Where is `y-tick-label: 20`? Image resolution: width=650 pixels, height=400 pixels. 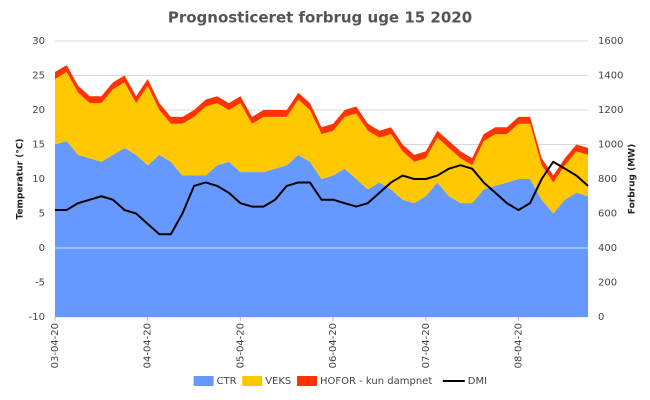 y-tick-label: 20 is located at coordinates (38, 110).